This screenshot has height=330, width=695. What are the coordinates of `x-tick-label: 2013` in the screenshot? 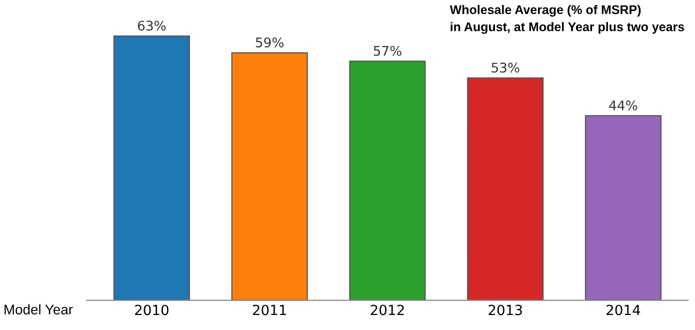 It's located at (505, 310).